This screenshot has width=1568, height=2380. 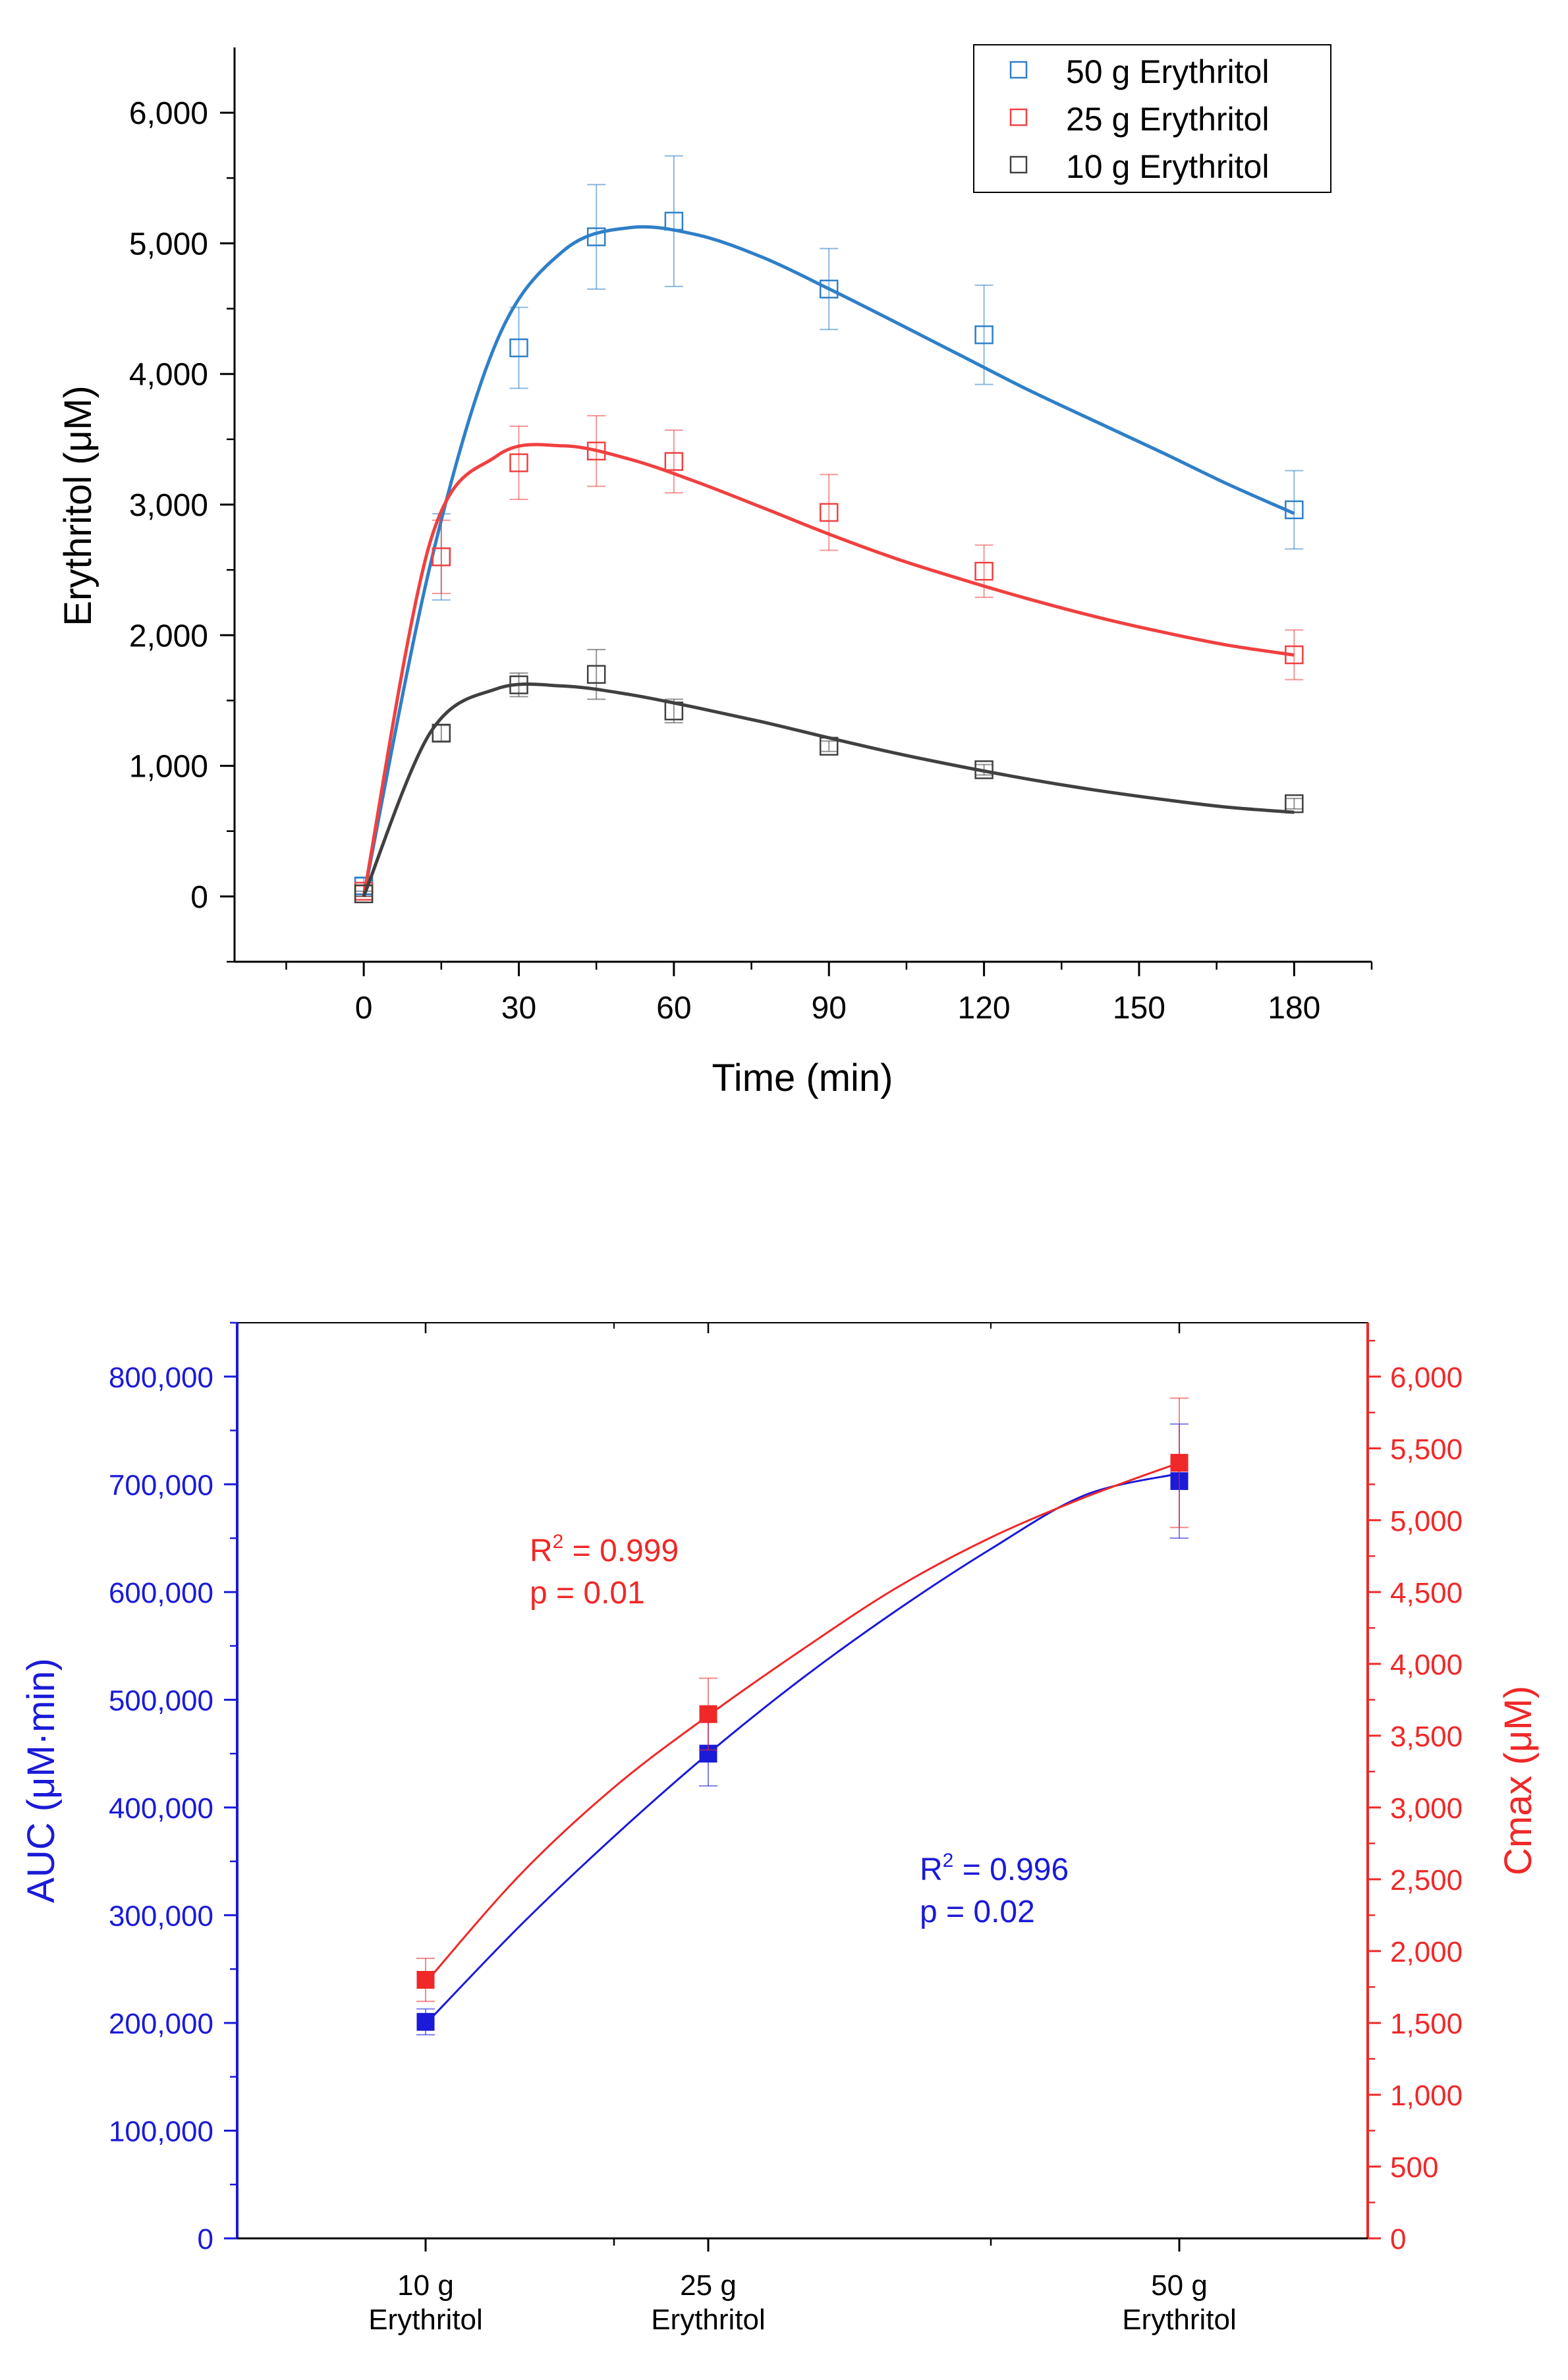 What do you see at coordinates (364, 1008) in the screenshot?
I see `c1-x-tick-label: 0` at bounding box center [364, 1008].